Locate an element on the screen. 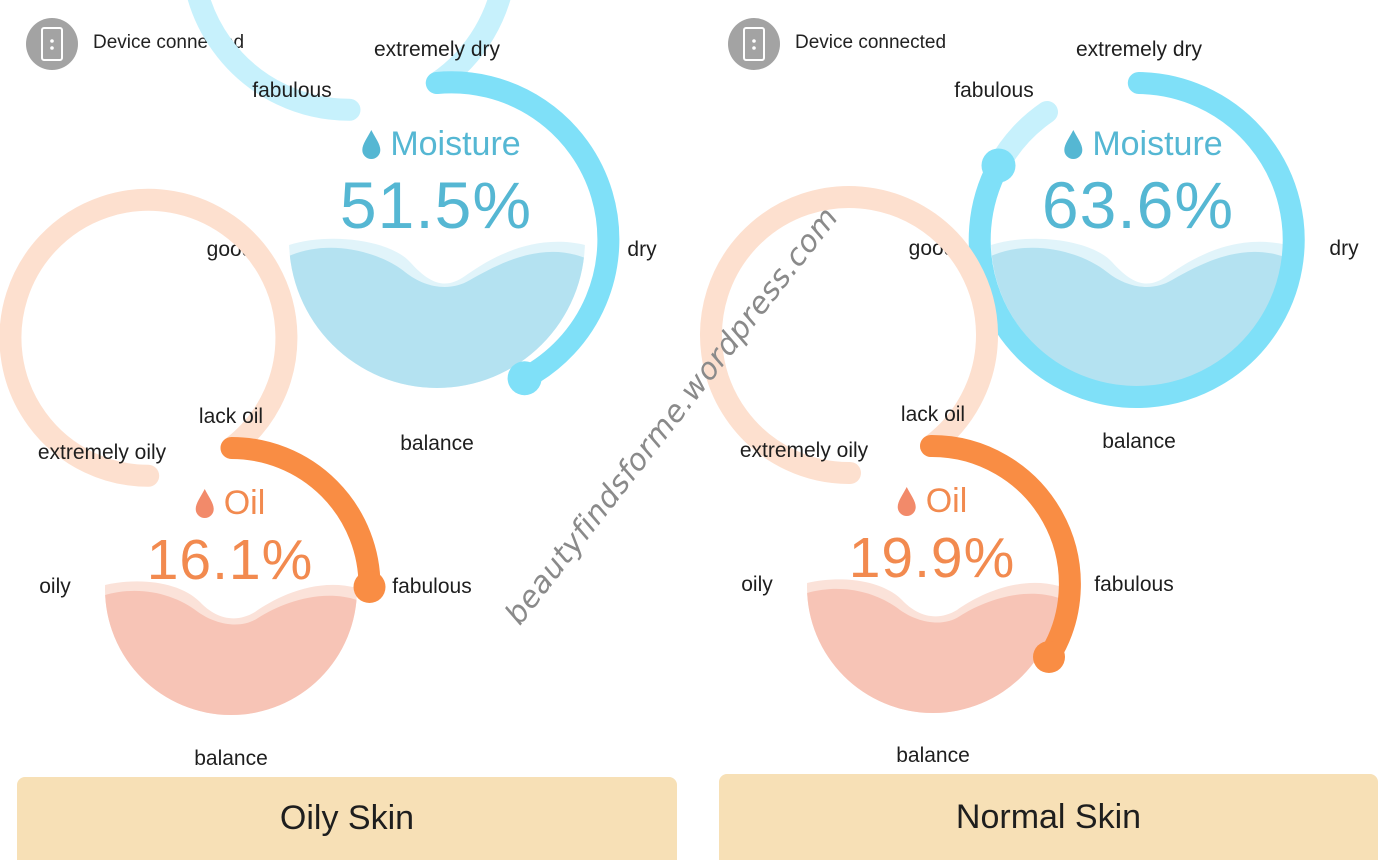 The height and width of the screenshot is (860, 1400). skin-type-card: Normal Skin is located at coordinates (1048, 817).